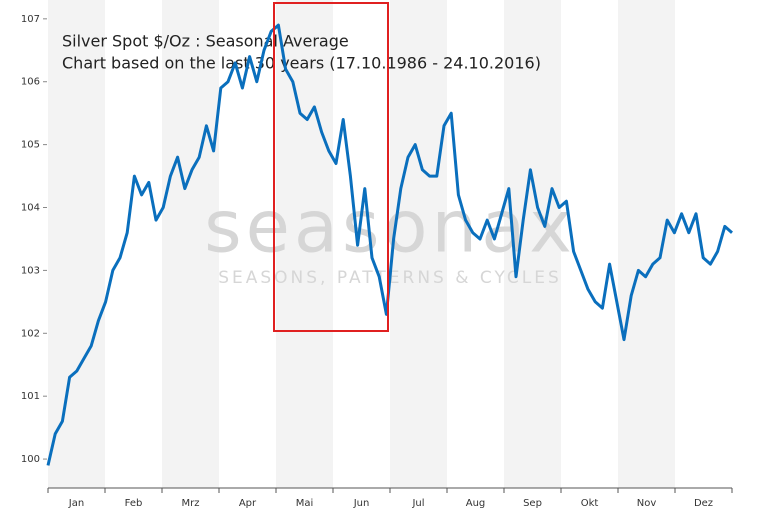 The width and height of the screenshot is (768, 525). Describe the element at coordinates (30, 19) in the screenshot. I see `y-tick-label: 107` at that location.